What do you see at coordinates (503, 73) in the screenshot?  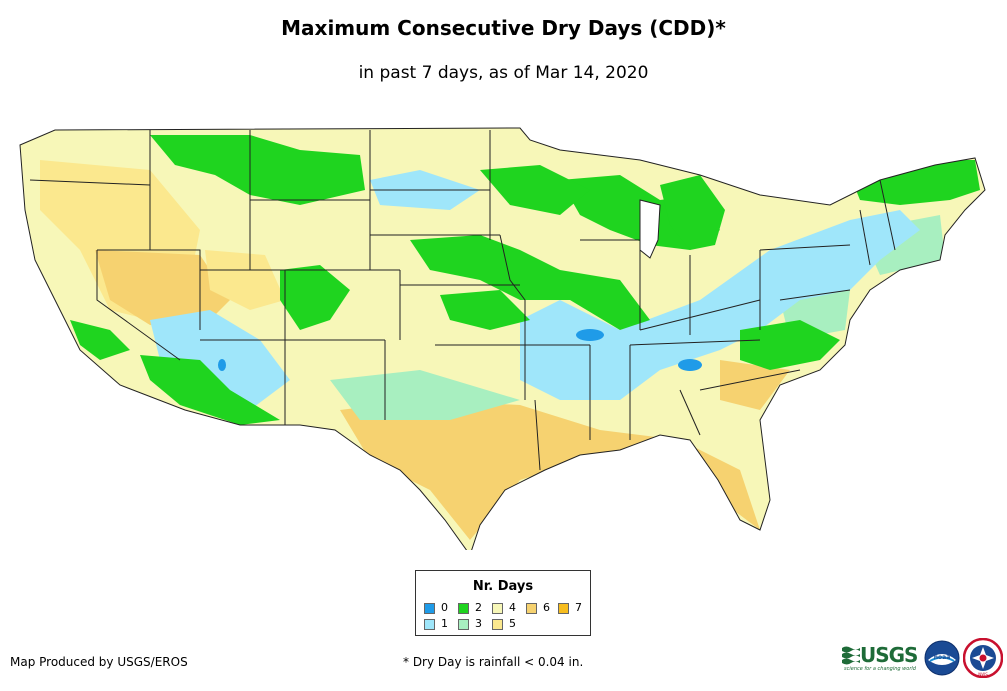 I see `map-subtitle: in past 7 days, as of Mar 14, 2020` at bounding box center [503, 73].